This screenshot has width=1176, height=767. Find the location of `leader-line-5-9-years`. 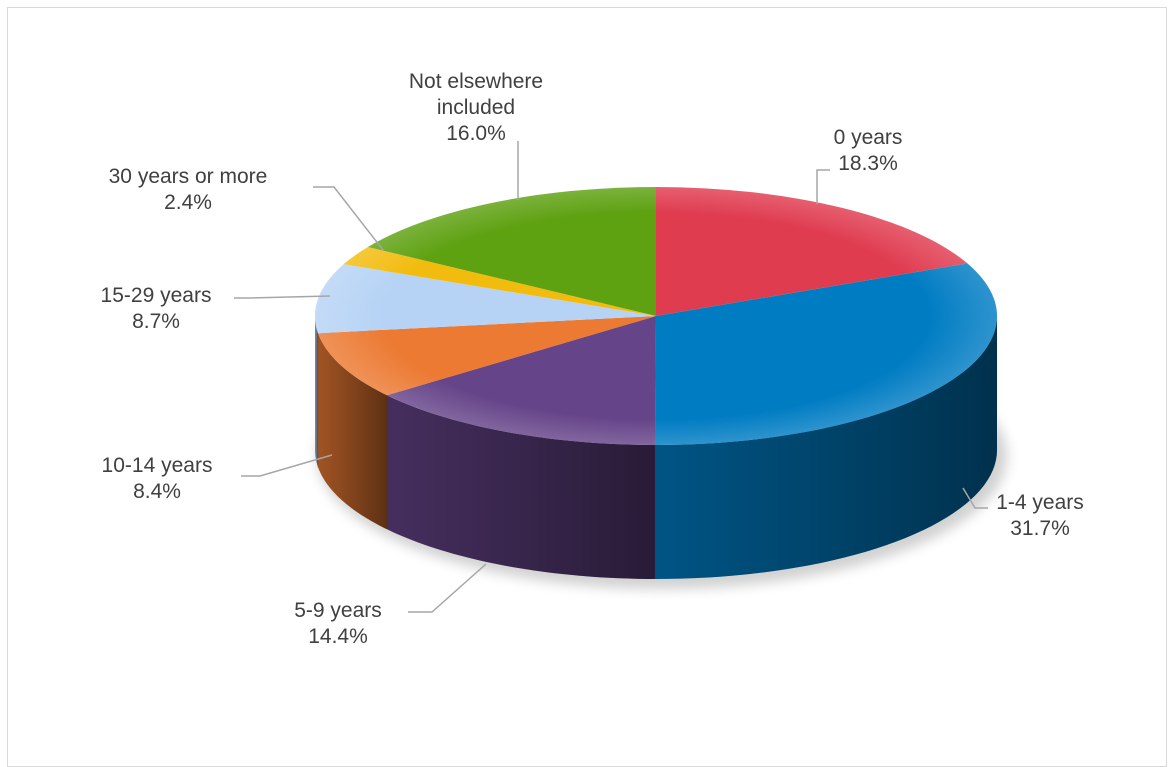

leader-line-5-9-years is located at coordinates (447, 588).